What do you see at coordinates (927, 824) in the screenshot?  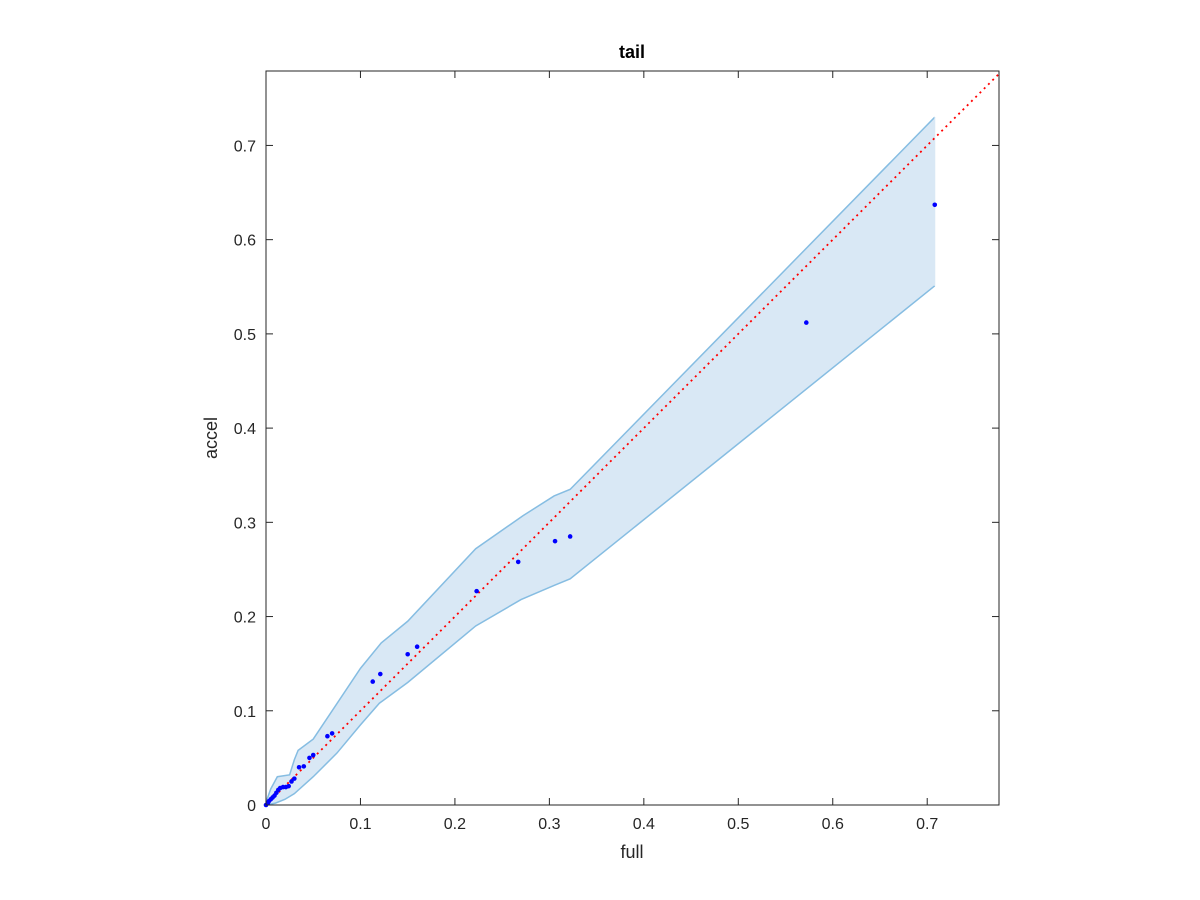 I see `x-tick-label: 0.7` at bounding box center [927, 824].